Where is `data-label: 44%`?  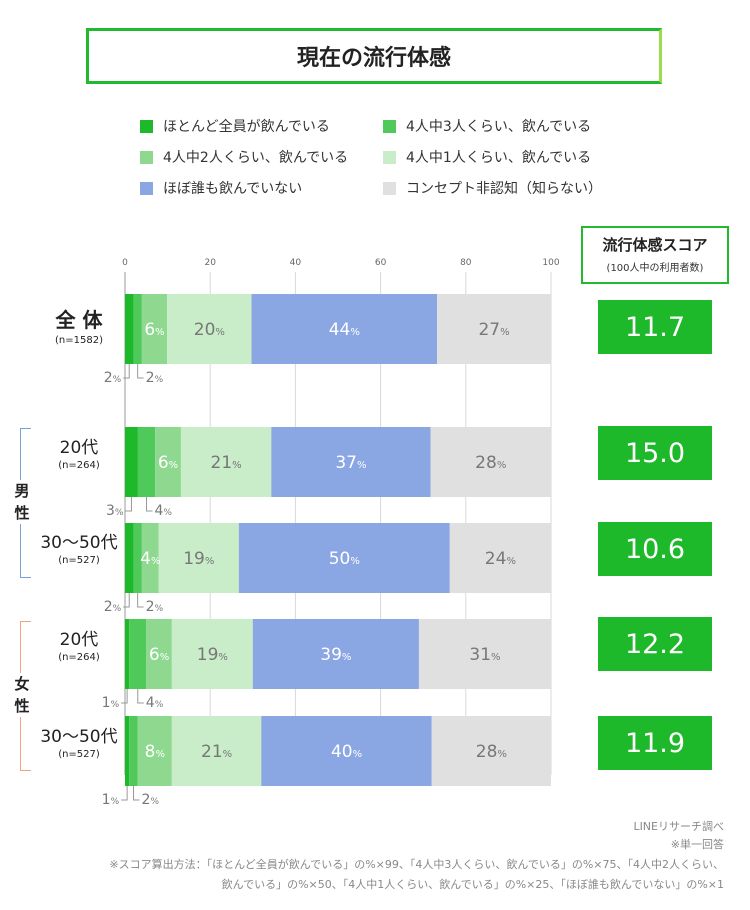 data-label: 44% is located at coordinates (344, 330).